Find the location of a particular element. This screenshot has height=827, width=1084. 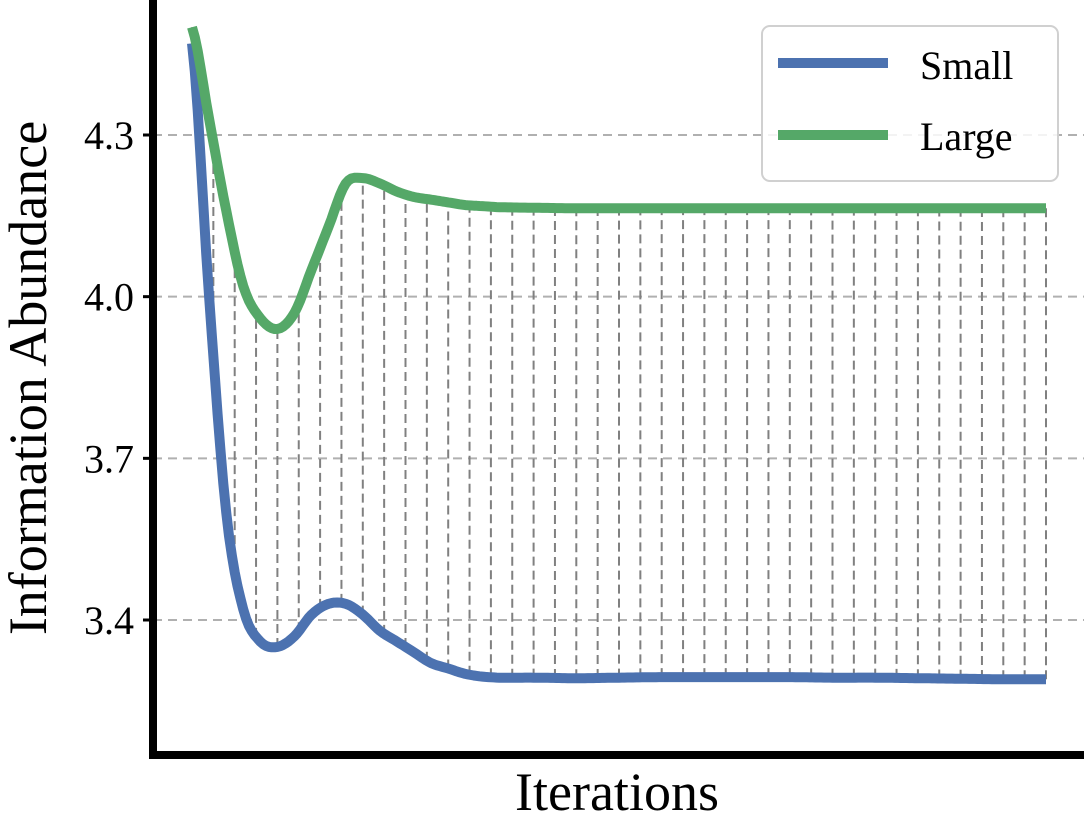

legend-label-small: Small is located at coordinates (966, 65).